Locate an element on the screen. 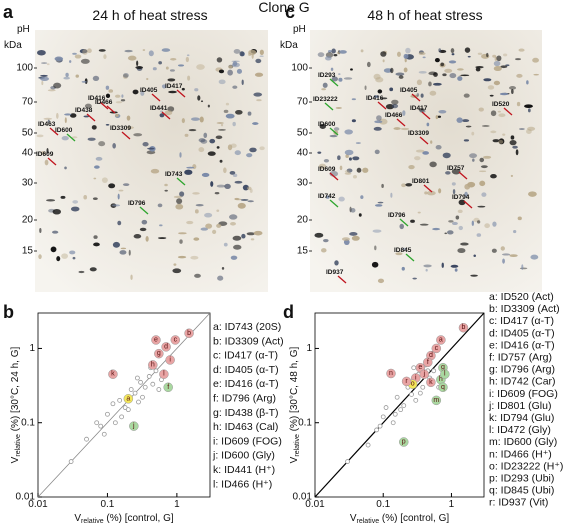 The height and width of the screenshot is (527, 567). spot-label: ID417 is located at coordinates (419, 108).